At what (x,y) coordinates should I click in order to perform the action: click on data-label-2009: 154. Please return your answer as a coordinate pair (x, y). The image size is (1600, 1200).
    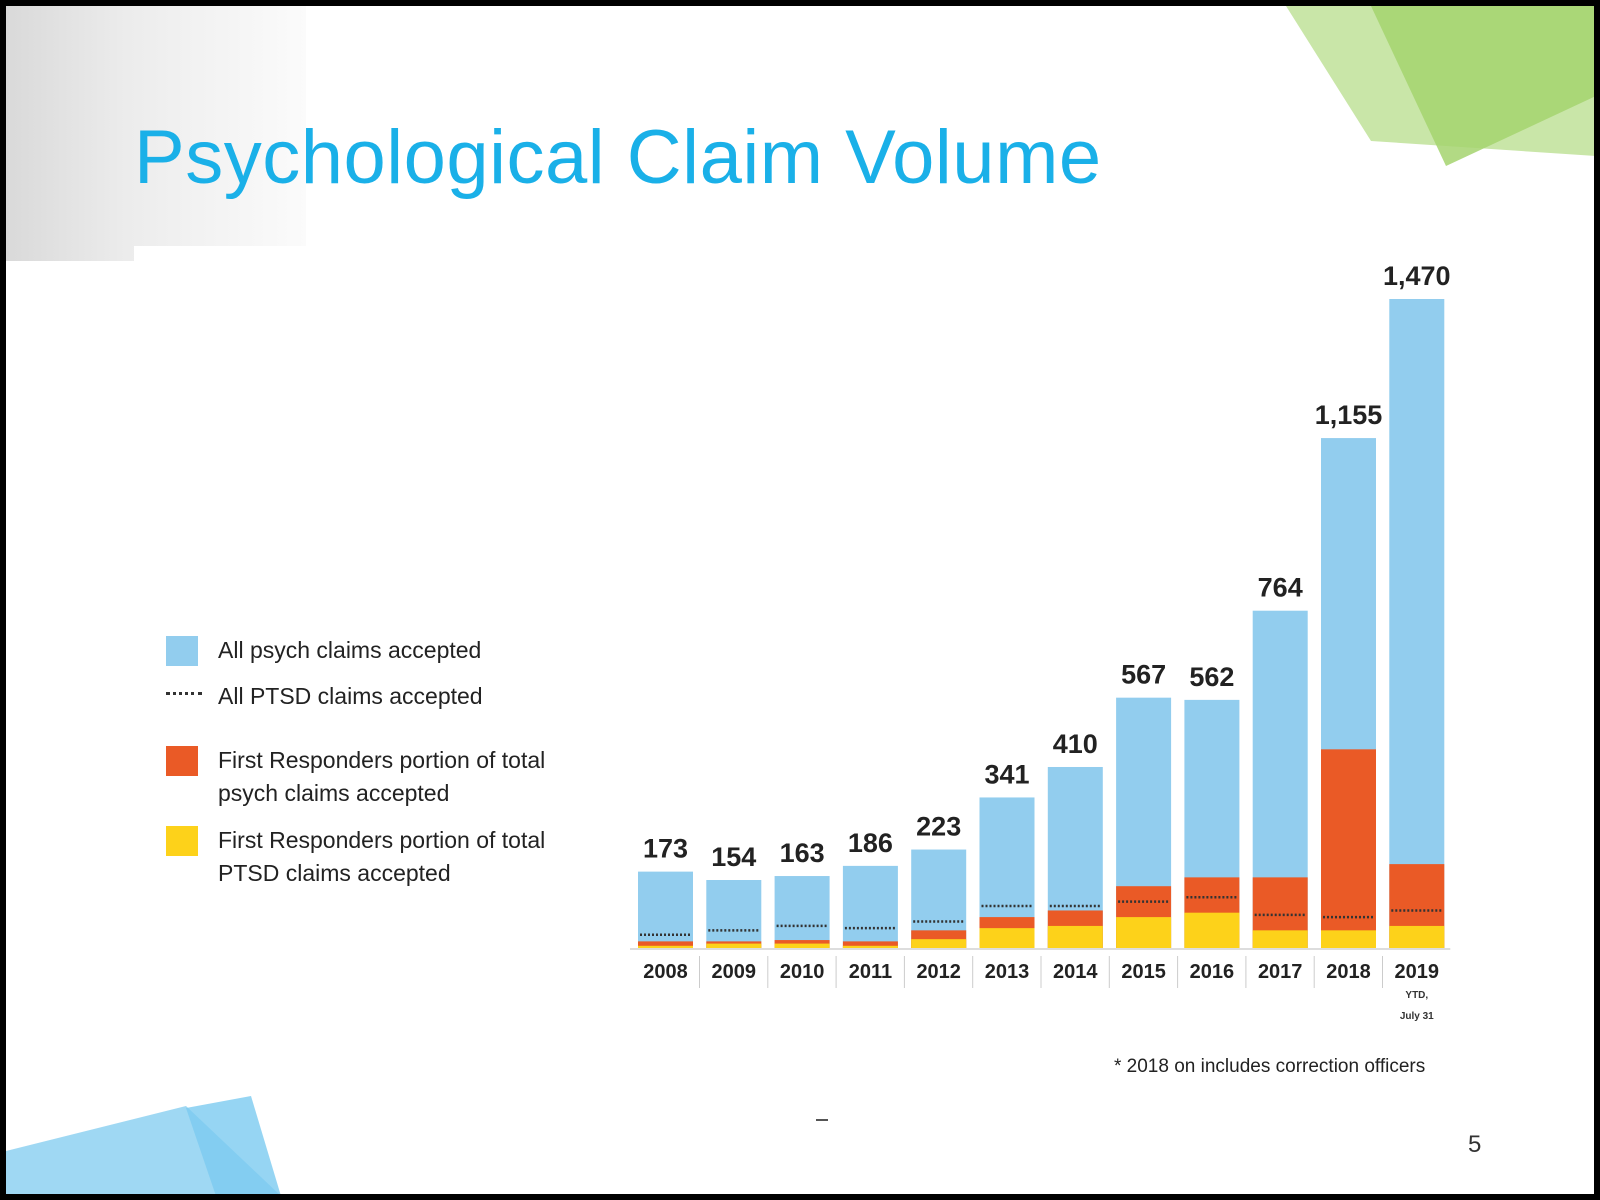
    Looking at the image, I should click on (733, 857).